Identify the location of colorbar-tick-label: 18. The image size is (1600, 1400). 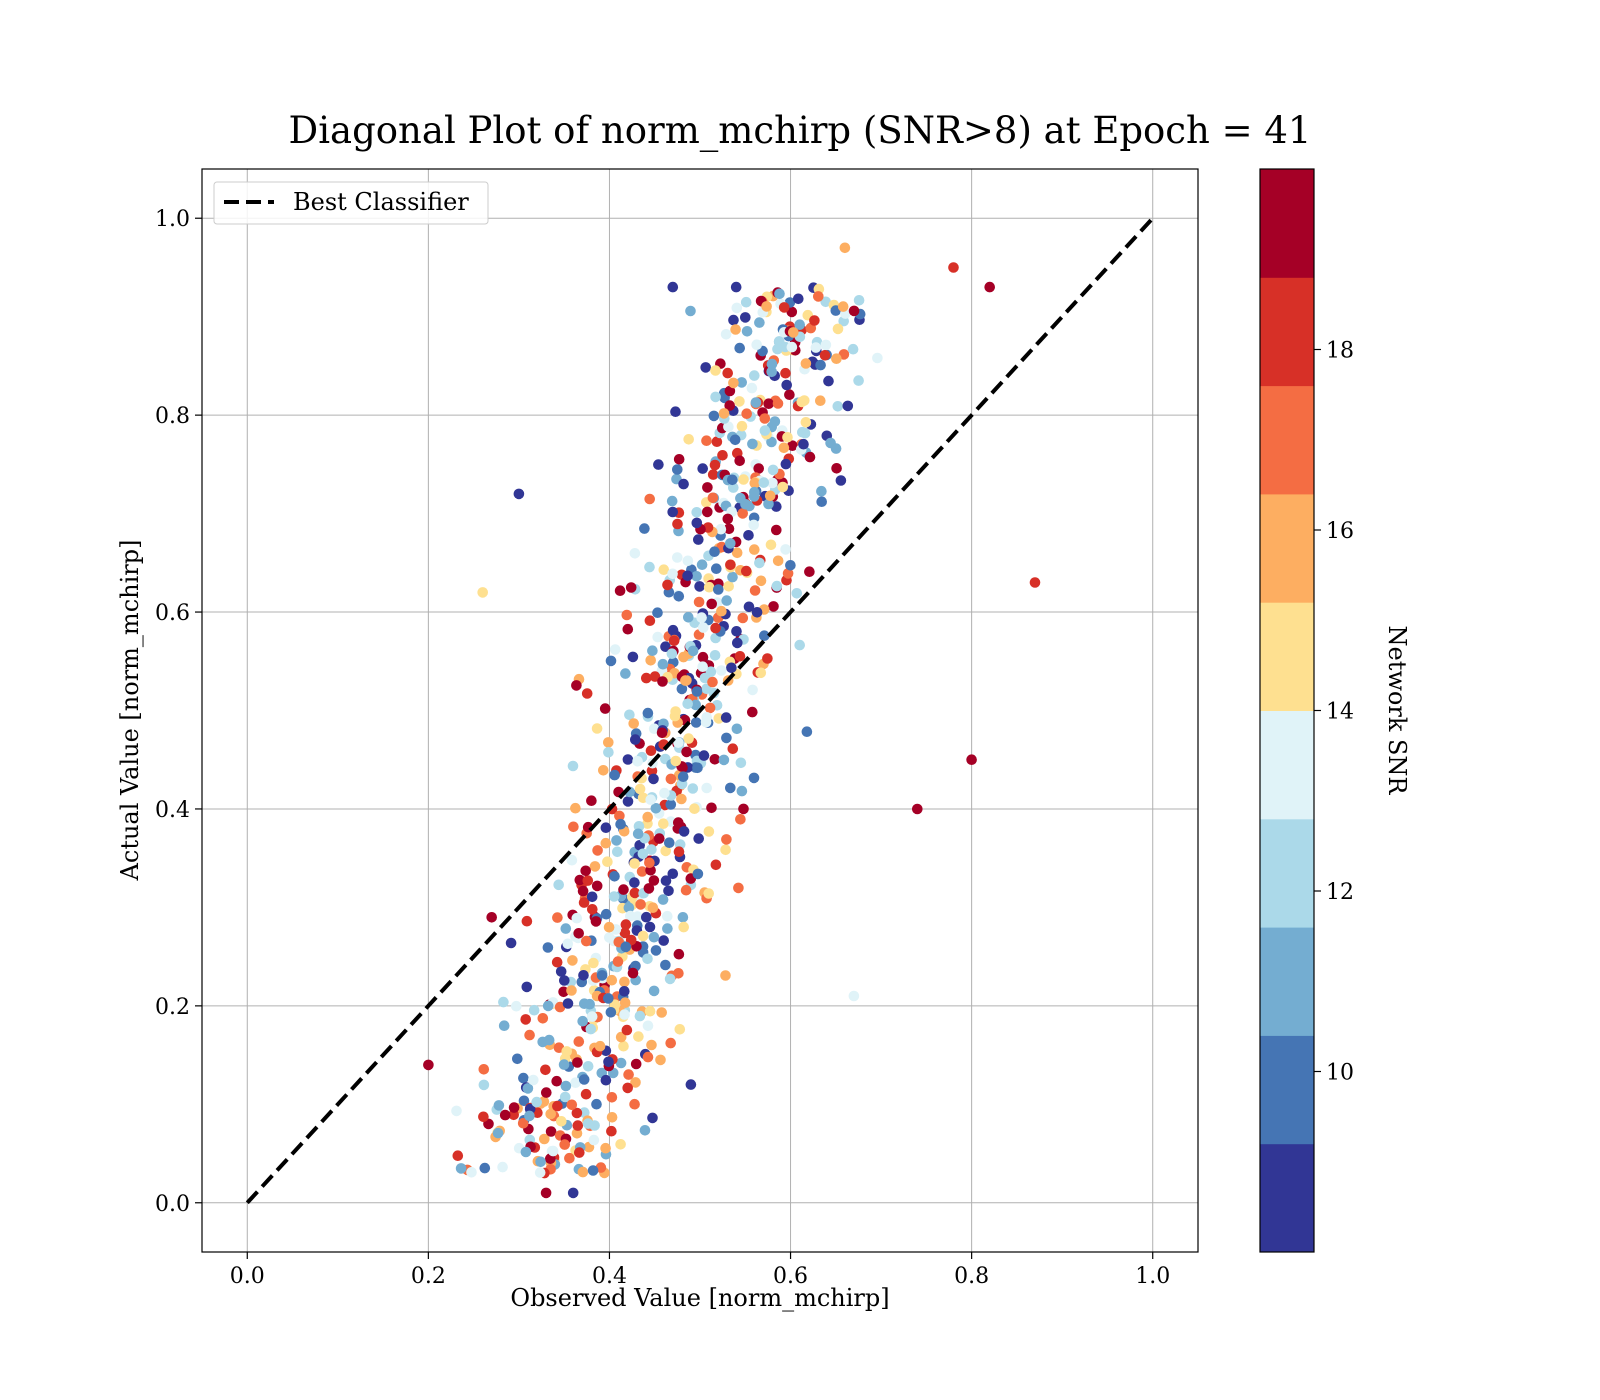
(1340, 351).